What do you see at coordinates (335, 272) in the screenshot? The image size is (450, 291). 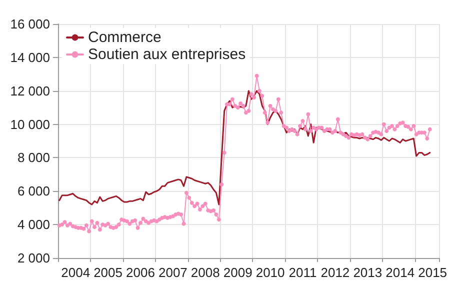 I see `x-tick-label: 2012` at bounding box center [335, 272].